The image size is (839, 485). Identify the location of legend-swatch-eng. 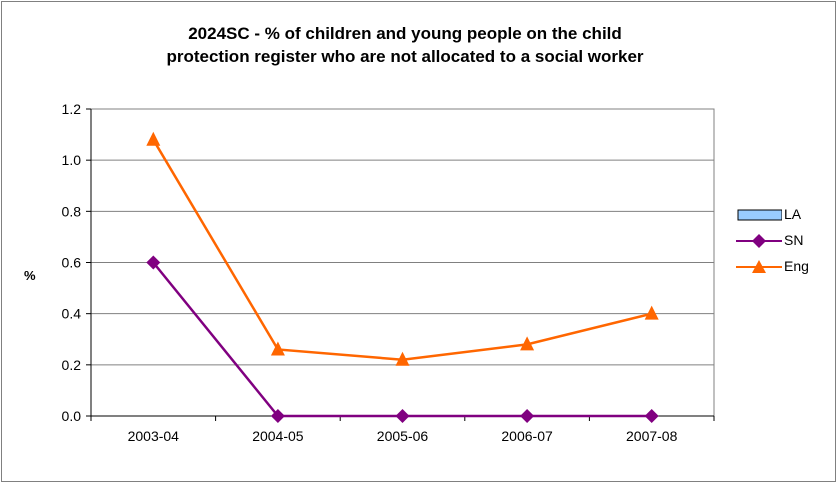
(759, 266).